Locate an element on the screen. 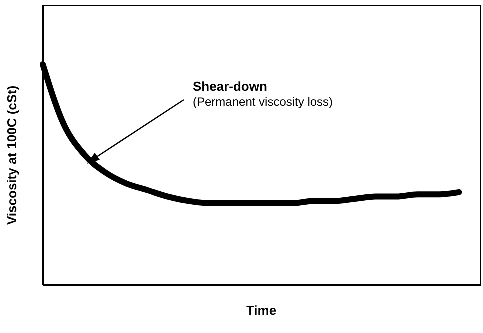  annotation: (Permanent viscosity loss) is located at coordinates (263, 102).